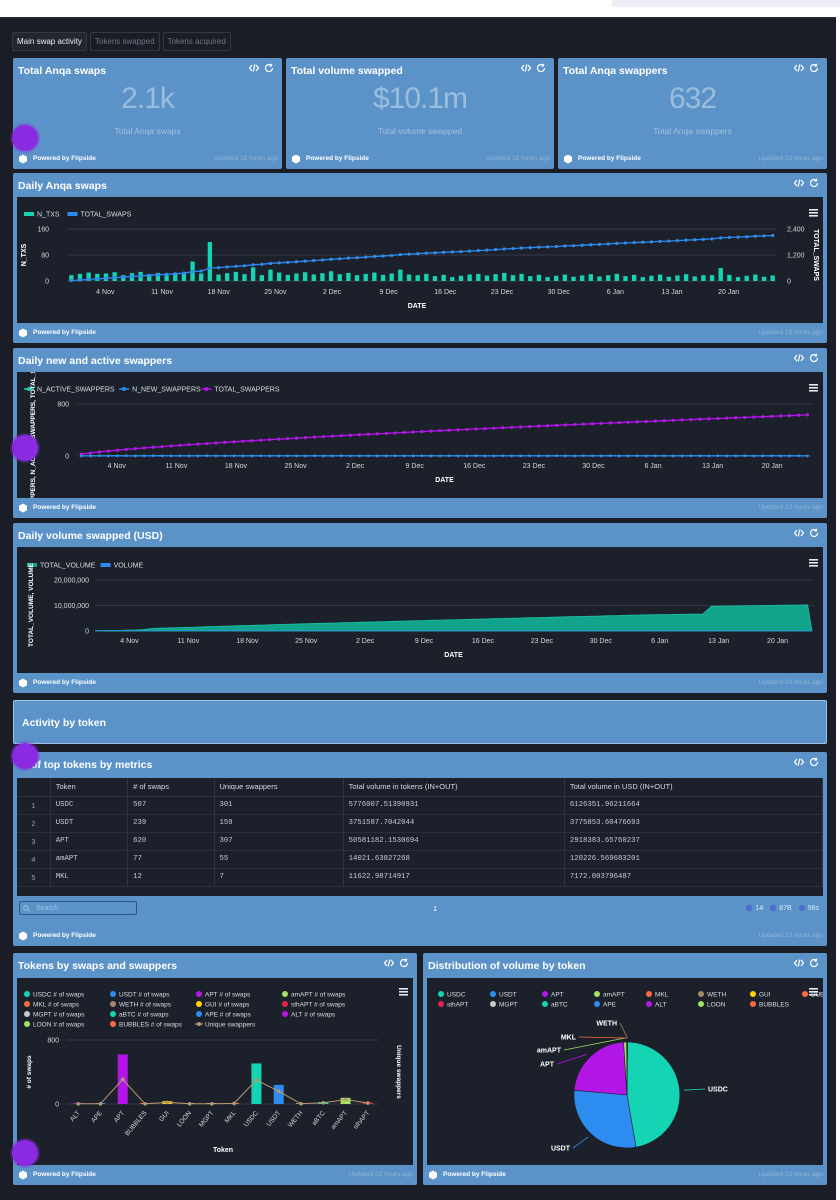 This screenshot has width=840, height=1200. What do you see at coordinates (64, 723) in the screenshot?
I see `section-title: Activity by token` at bounding box center [64, 723].